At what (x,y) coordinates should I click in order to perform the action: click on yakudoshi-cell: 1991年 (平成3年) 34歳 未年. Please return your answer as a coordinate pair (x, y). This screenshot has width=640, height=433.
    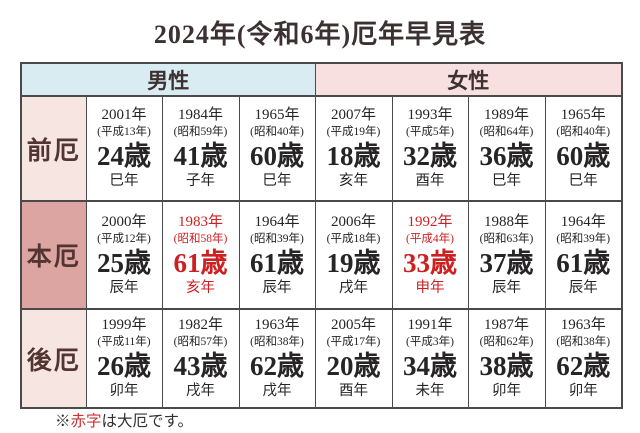
    Looking at the image, I should click on (430, 358).